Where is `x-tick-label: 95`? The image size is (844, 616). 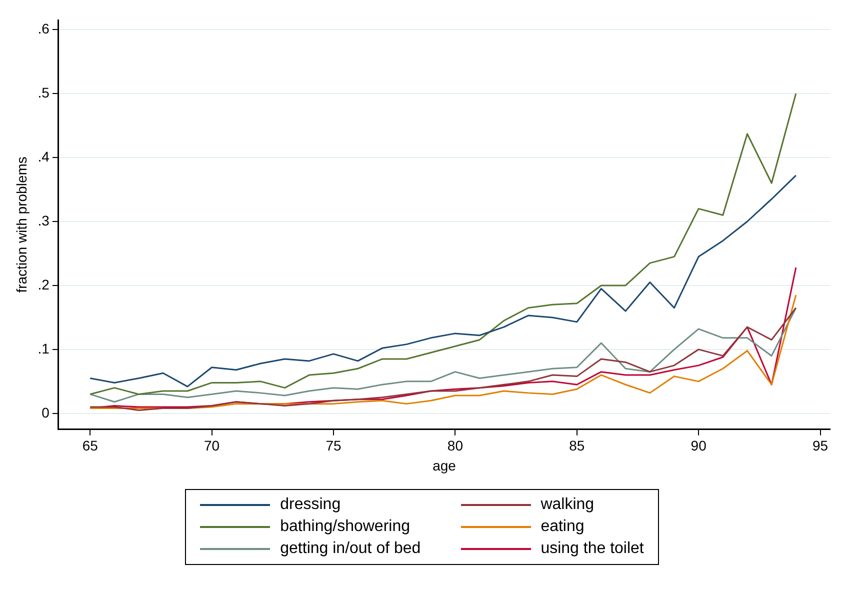 x-tick-label: 95 is located at coordinates (820, 446).